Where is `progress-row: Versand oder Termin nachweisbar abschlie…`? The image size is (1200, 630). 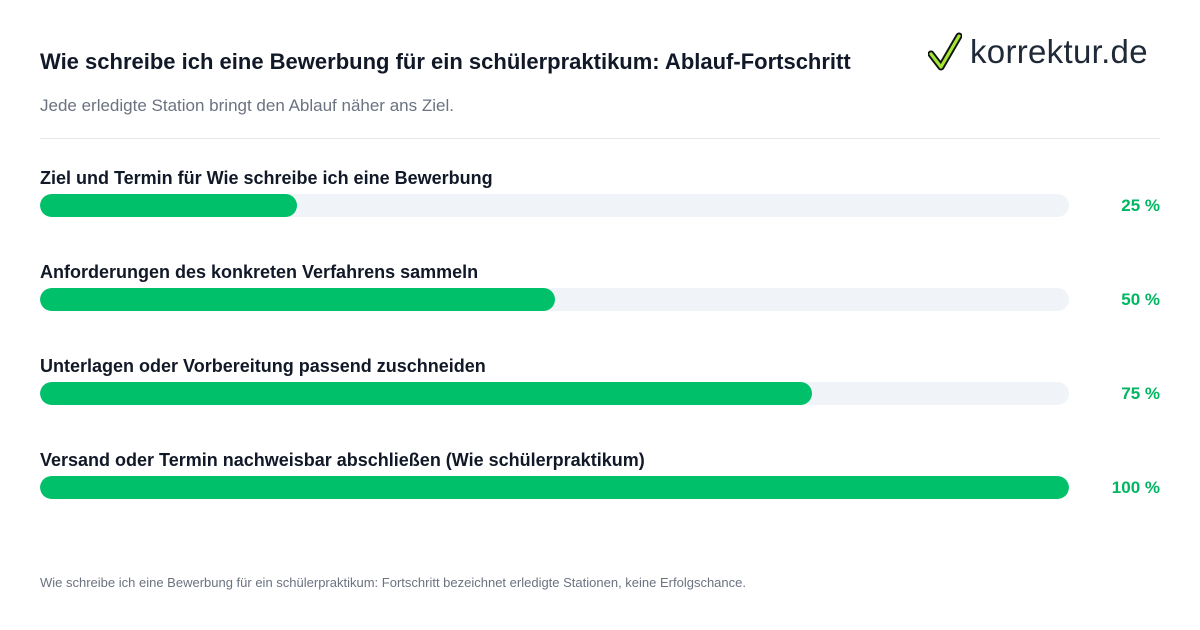 progress-row: Versand oder Termin nachweisbar abschlie… is located at coordinates (600, 480).